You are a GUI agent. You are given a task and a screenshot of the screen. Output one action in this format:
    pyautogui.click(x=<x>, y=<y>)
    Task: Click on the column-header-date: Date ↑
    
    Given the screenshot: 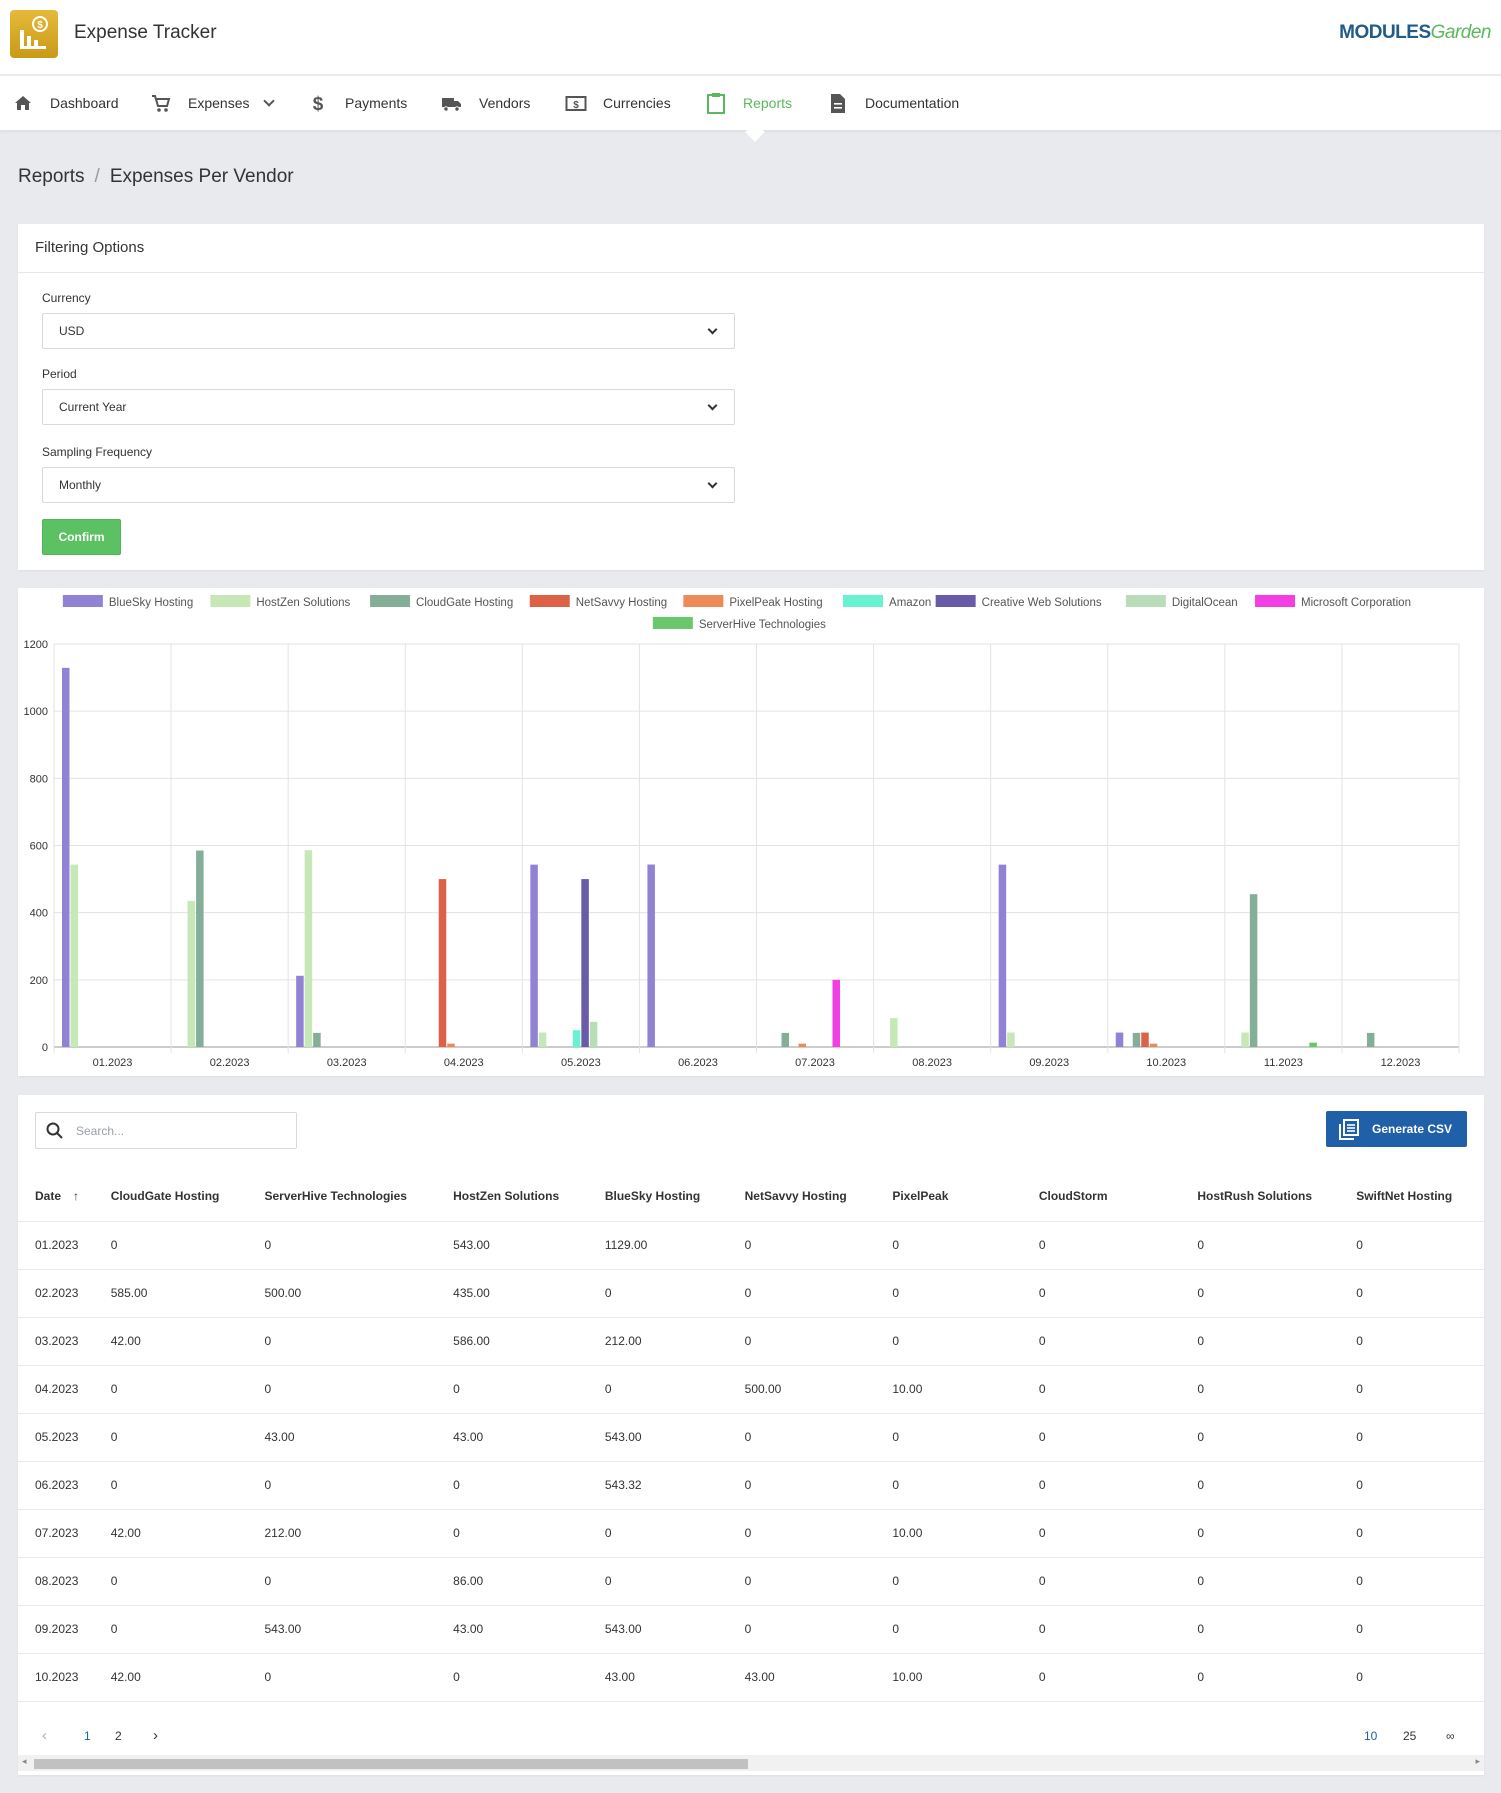 What is the action you would take?
    pyautogui.click(x=64, y=1196)
    